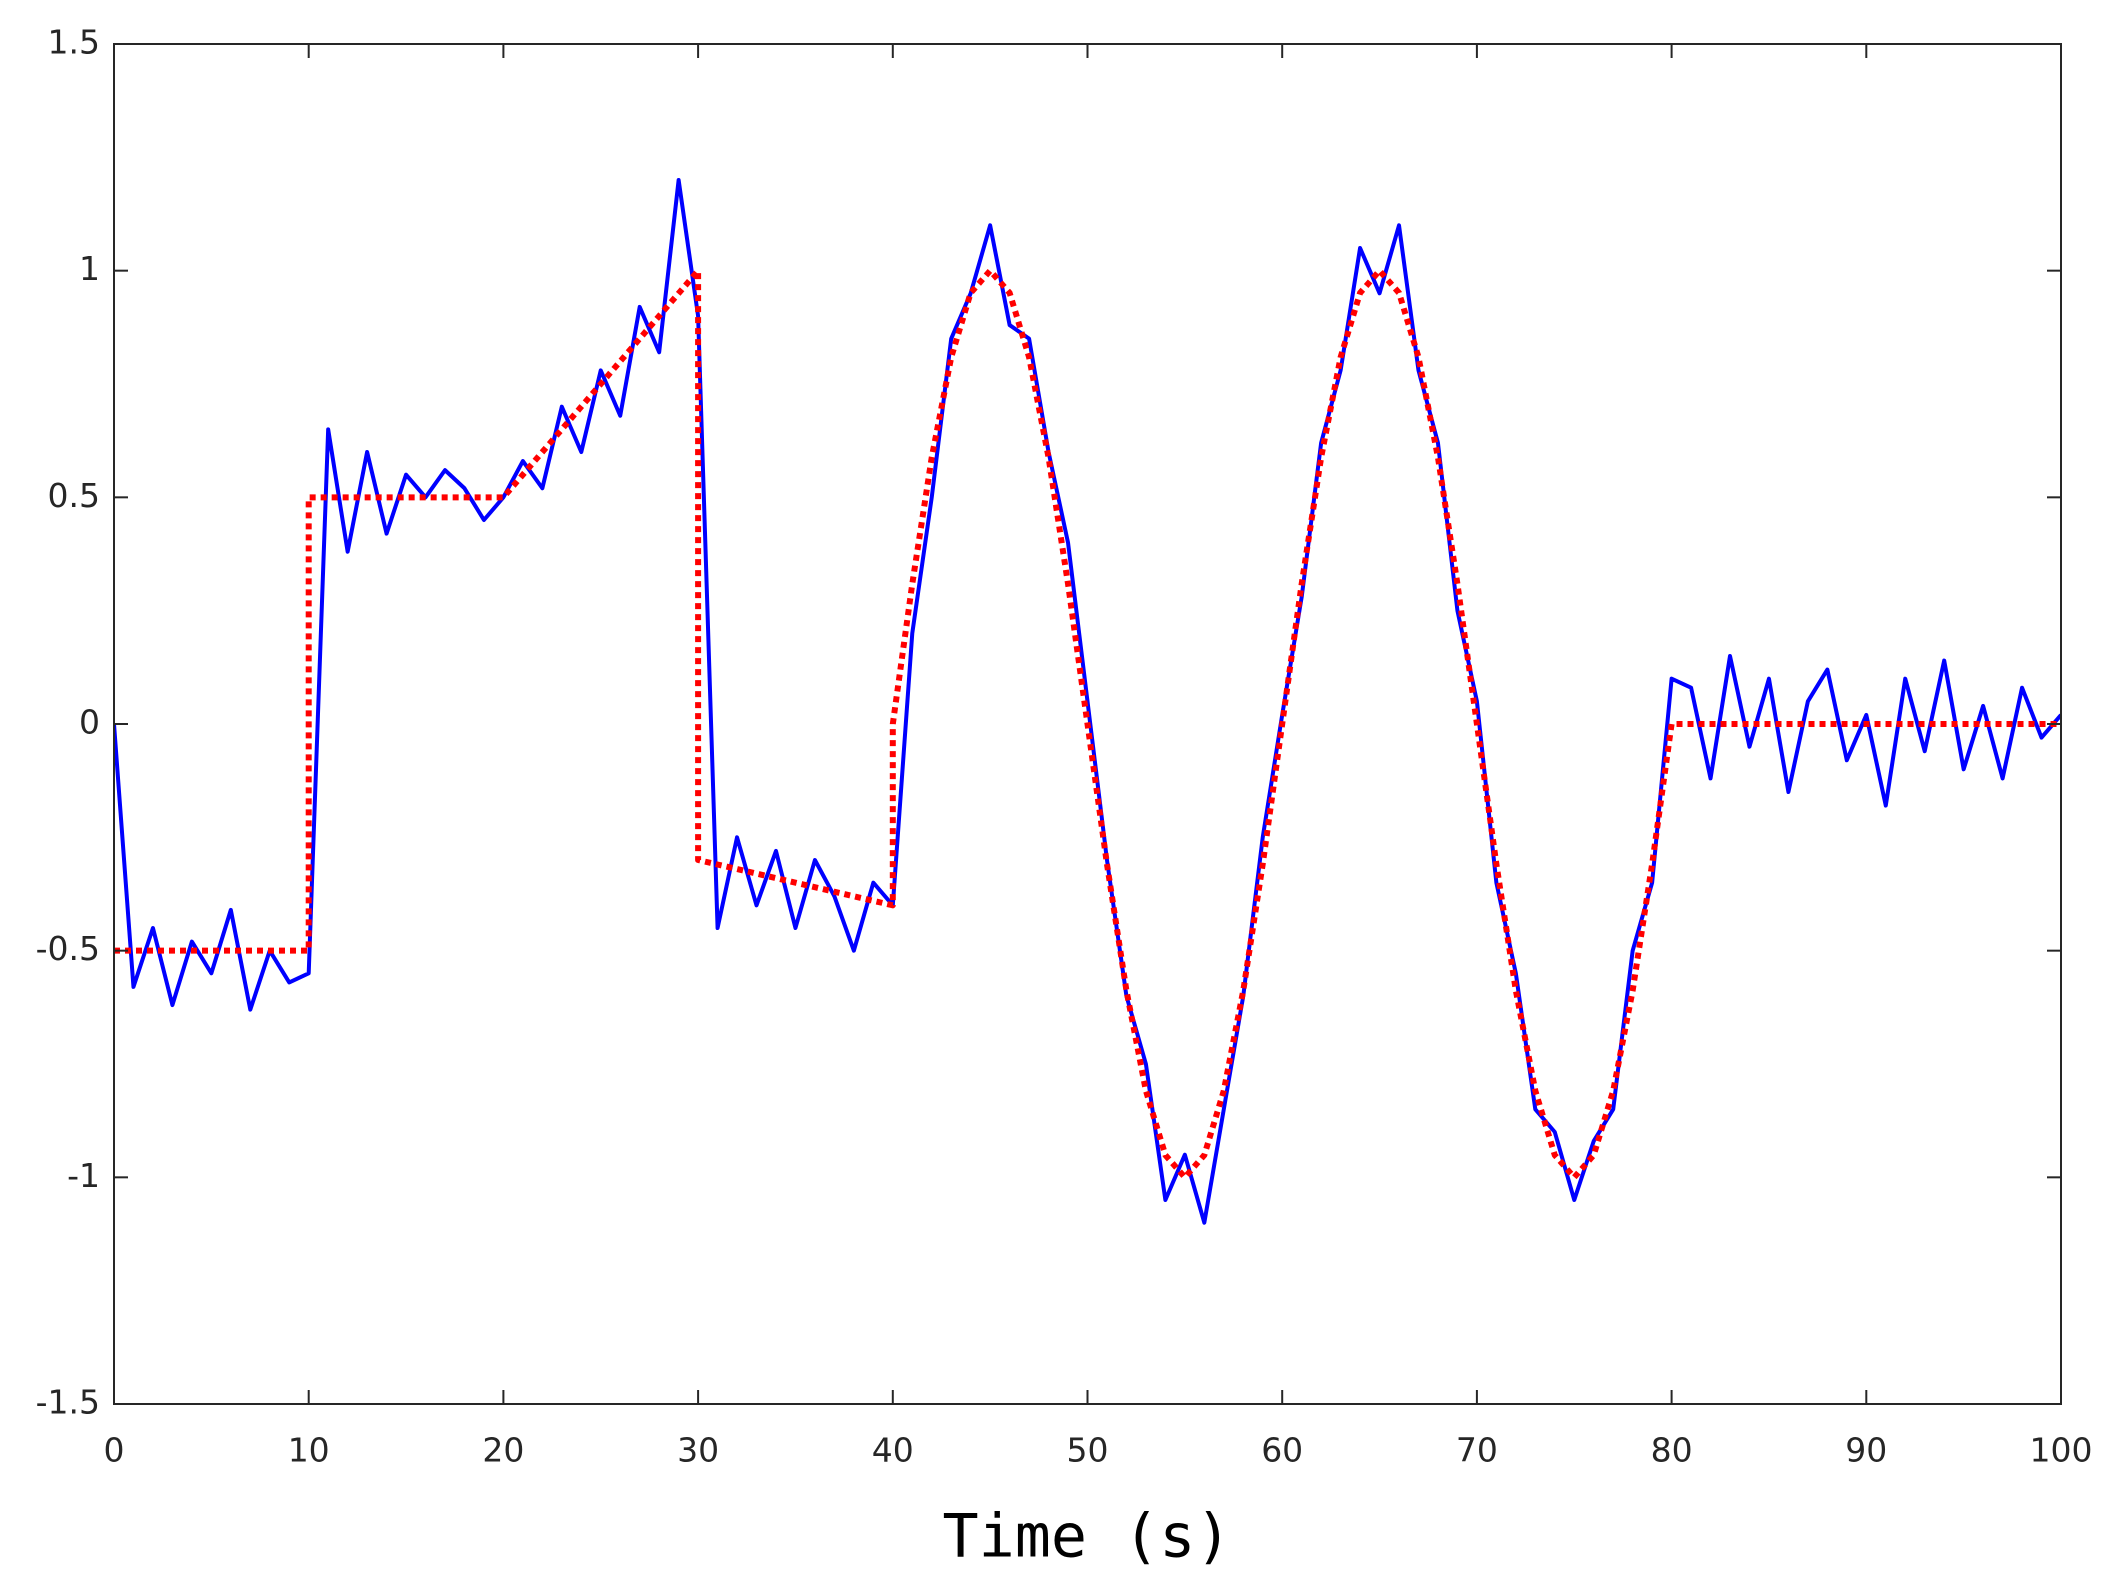 The height and width of the screenshot is (1589, 2112). I want to click on y-tick-label: -1, so click(83, 1175).